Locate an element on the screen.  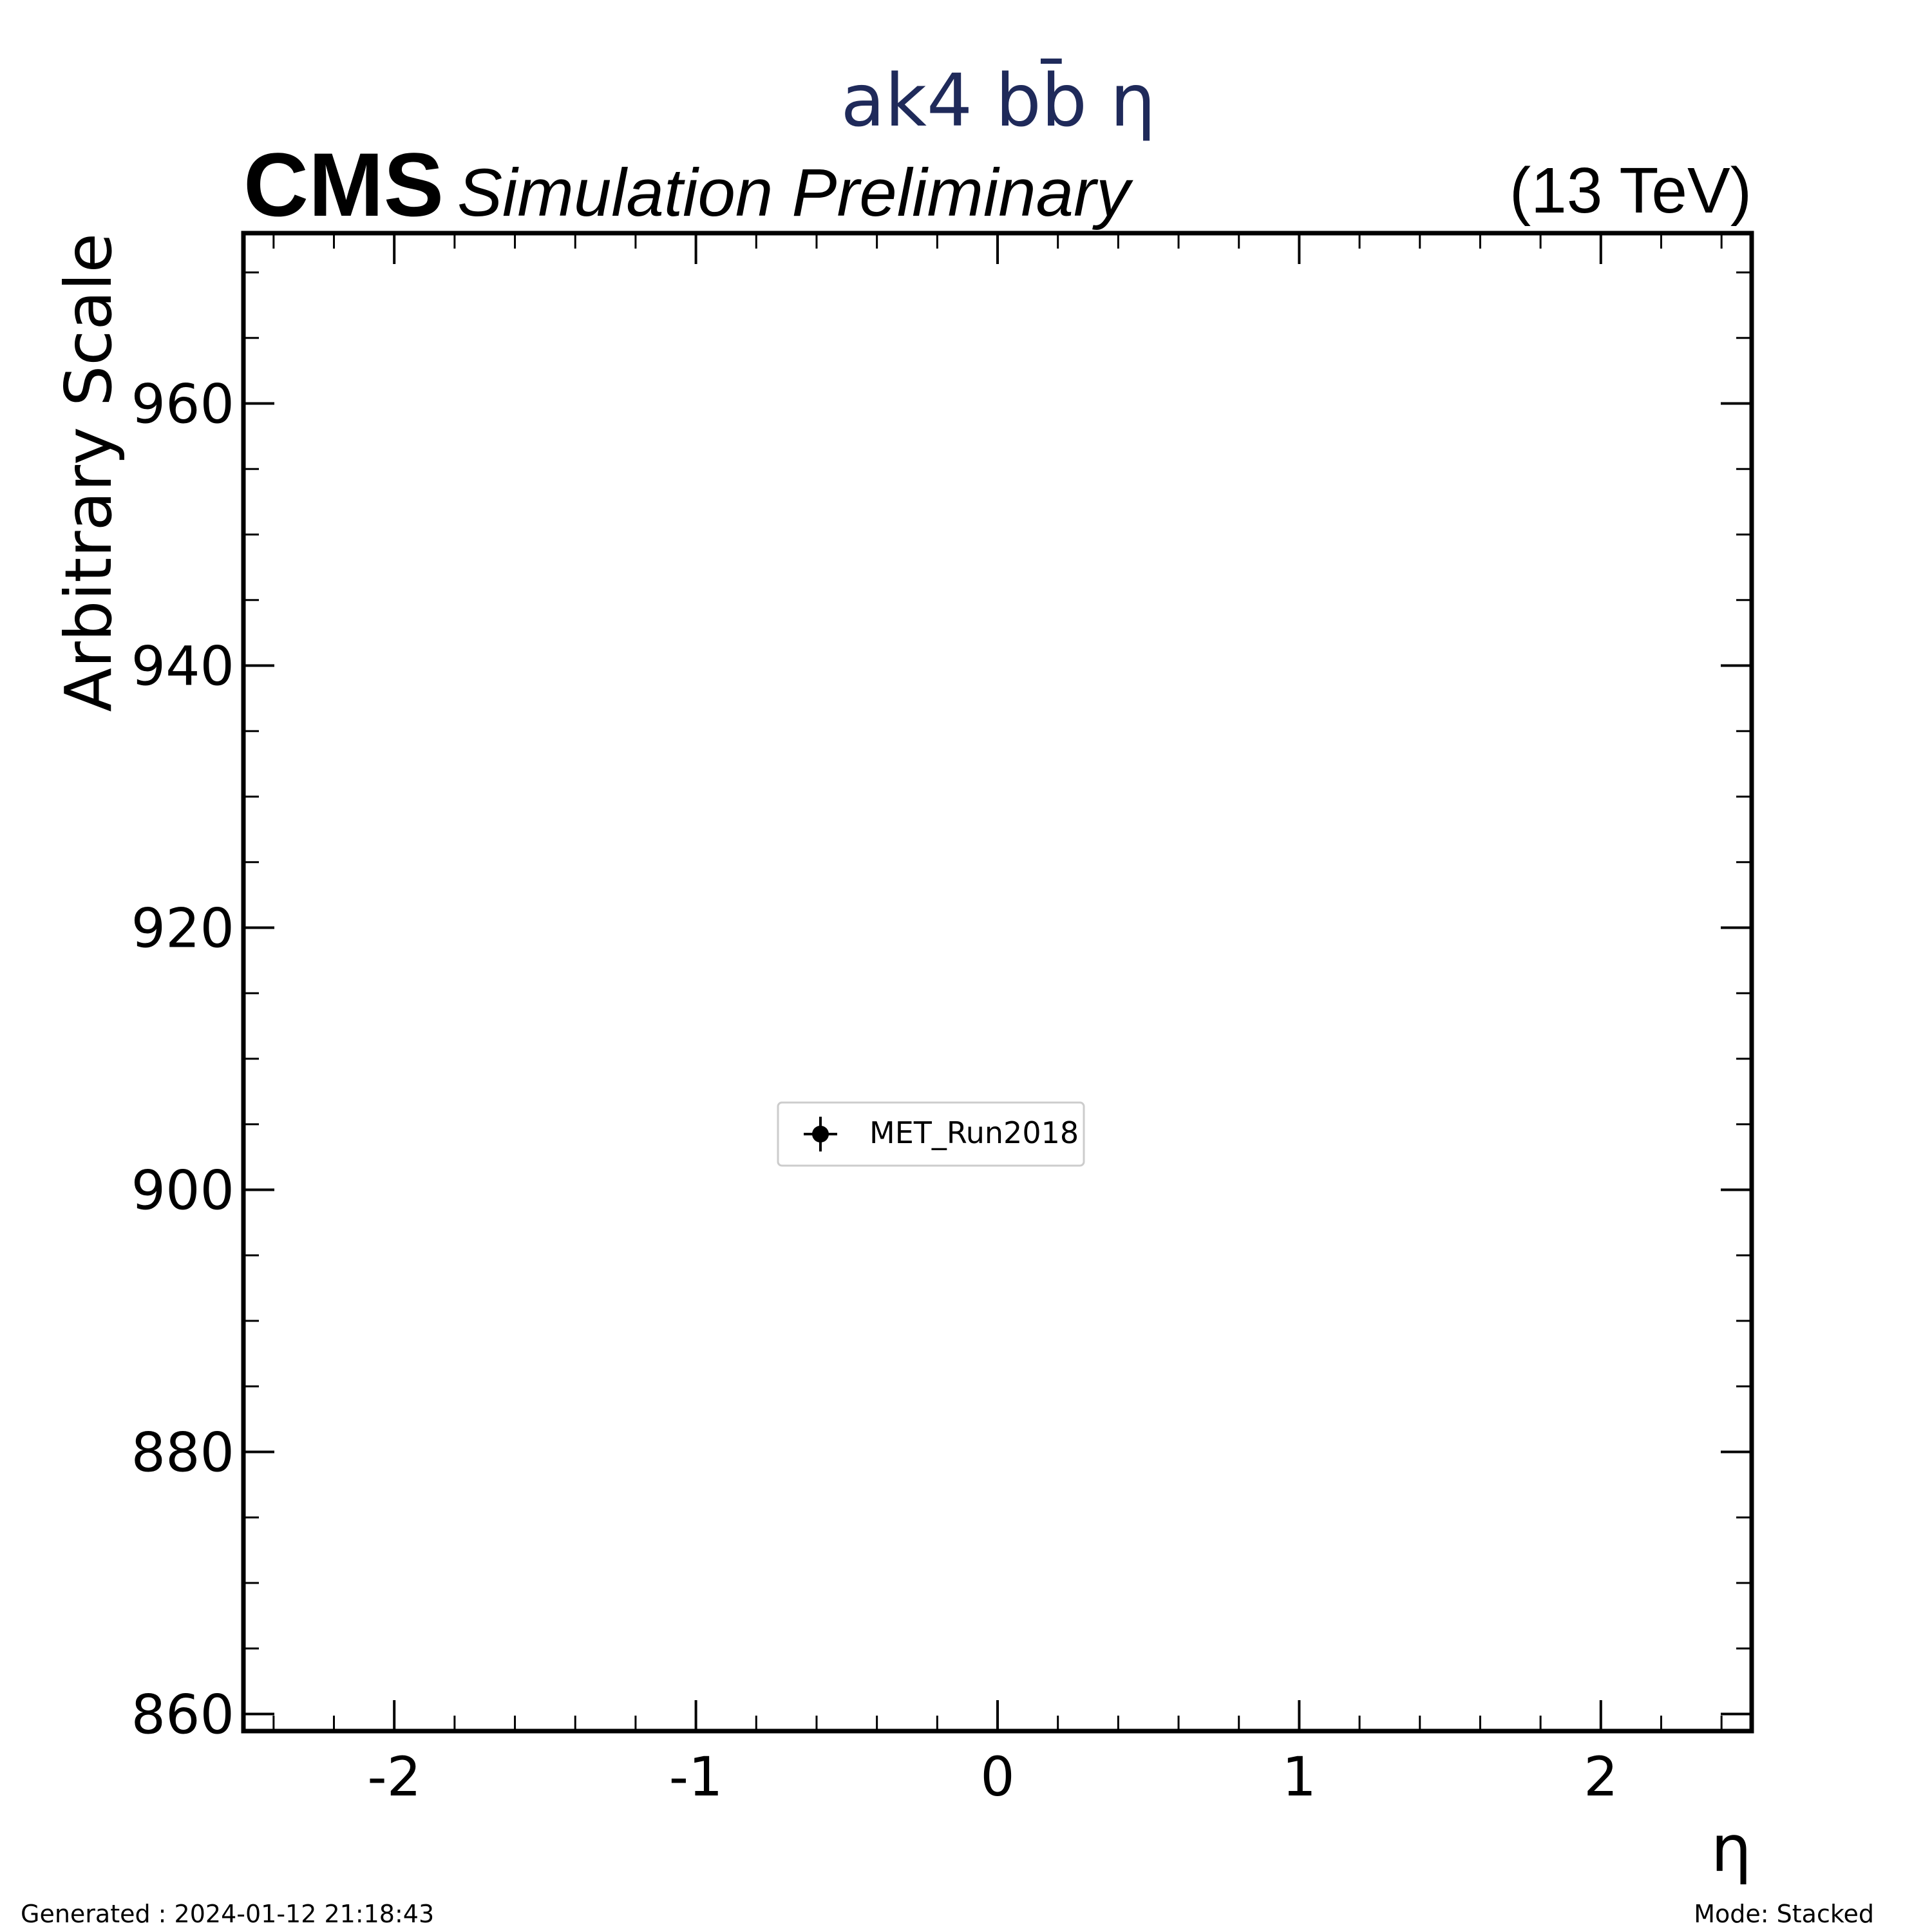
legend: MET_Run2018 is located at coordinates (931, 1134).